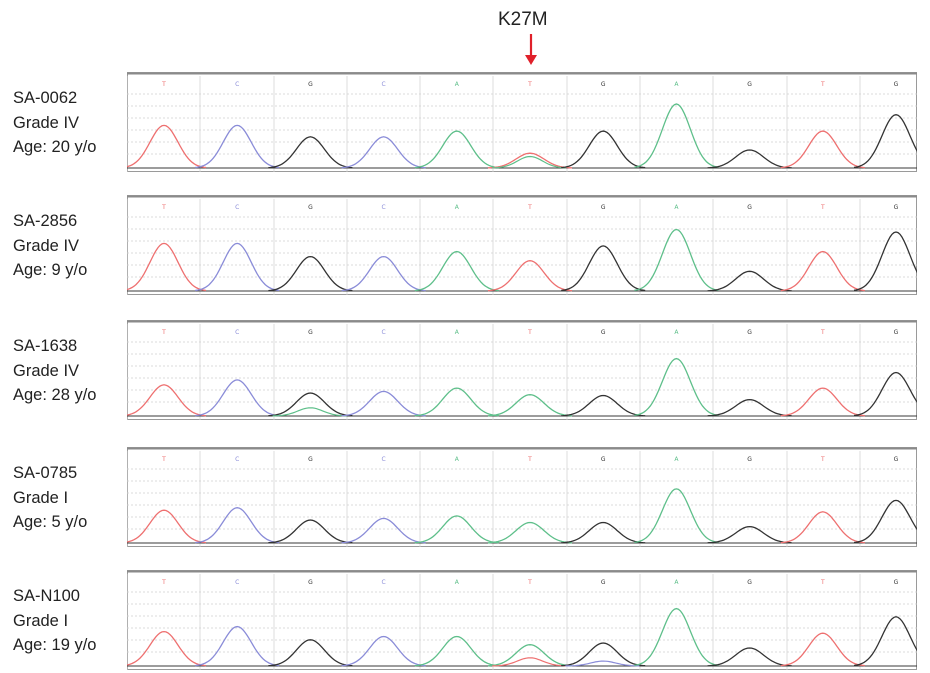 The width and height of the screenshot is (930, 673). What do you see at coordinates (45, 473) in the screenshot?
I see `sample-id: SA-0785` at bounding box center [45, 473].